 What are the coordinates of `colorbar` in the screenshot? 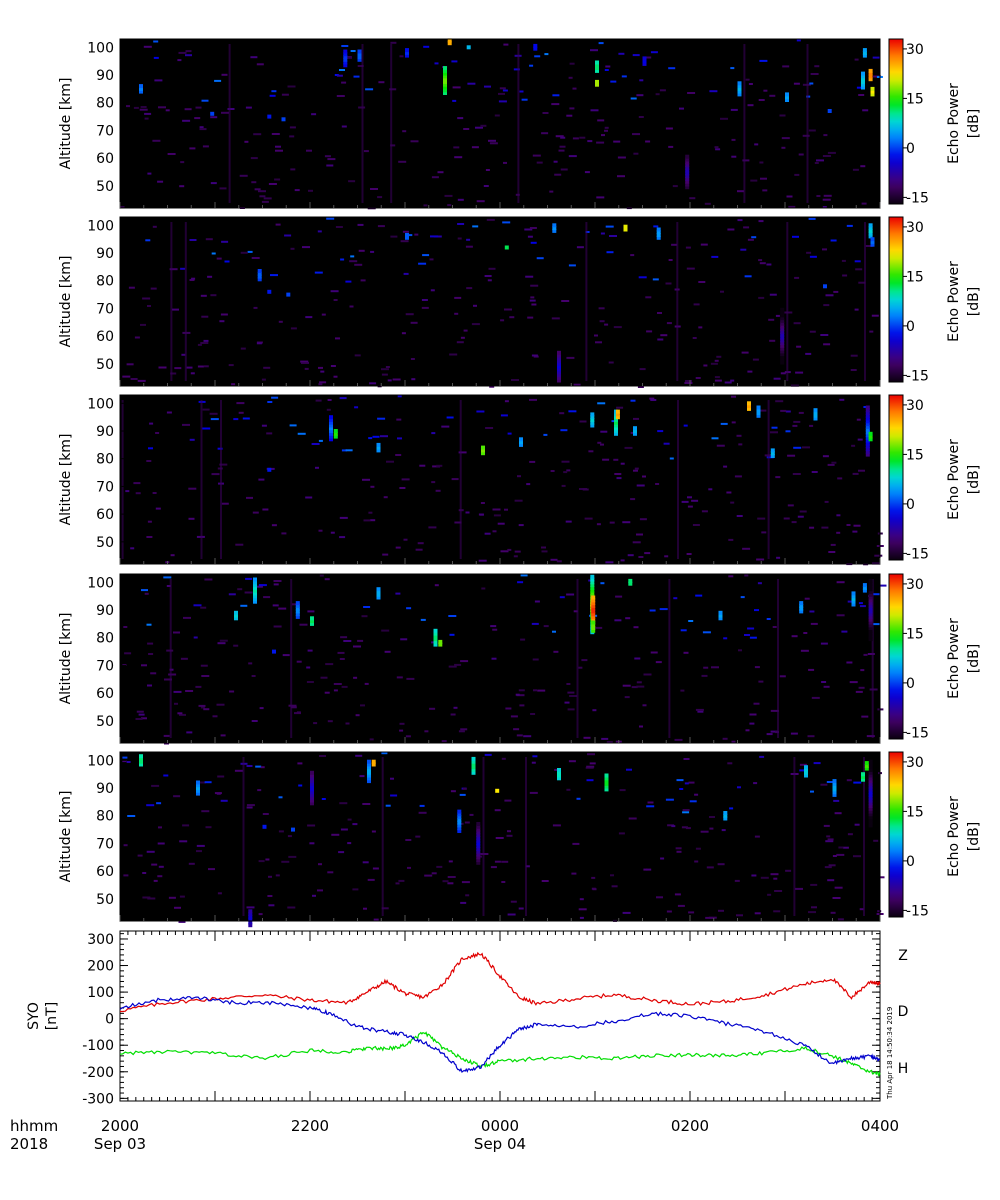 It's located at (896, 121).